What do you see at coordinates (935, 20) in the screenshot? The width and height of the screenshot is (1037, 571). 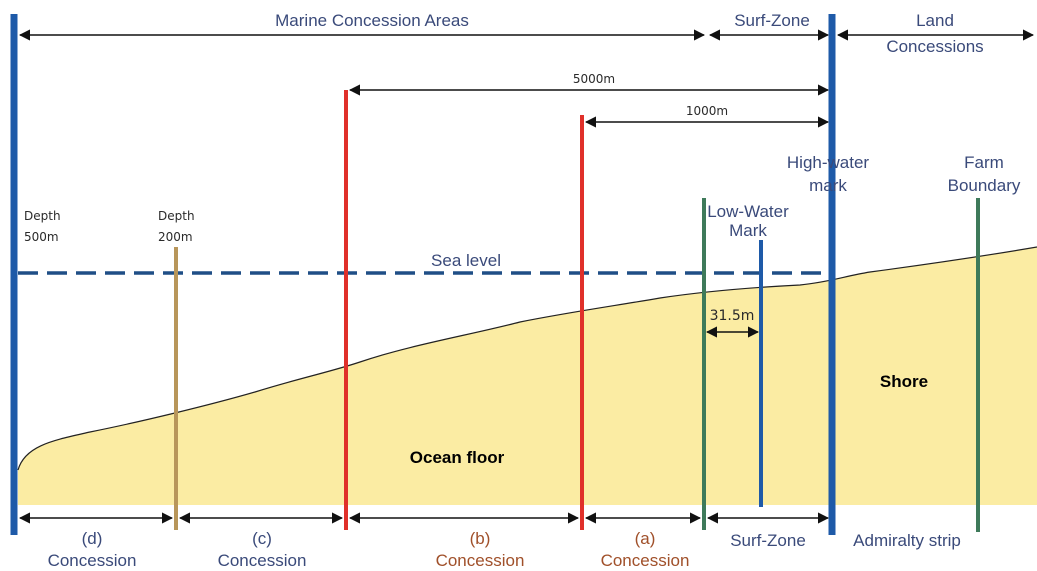 I see `land-label-line1: Land` at bounding box center [935, 20].